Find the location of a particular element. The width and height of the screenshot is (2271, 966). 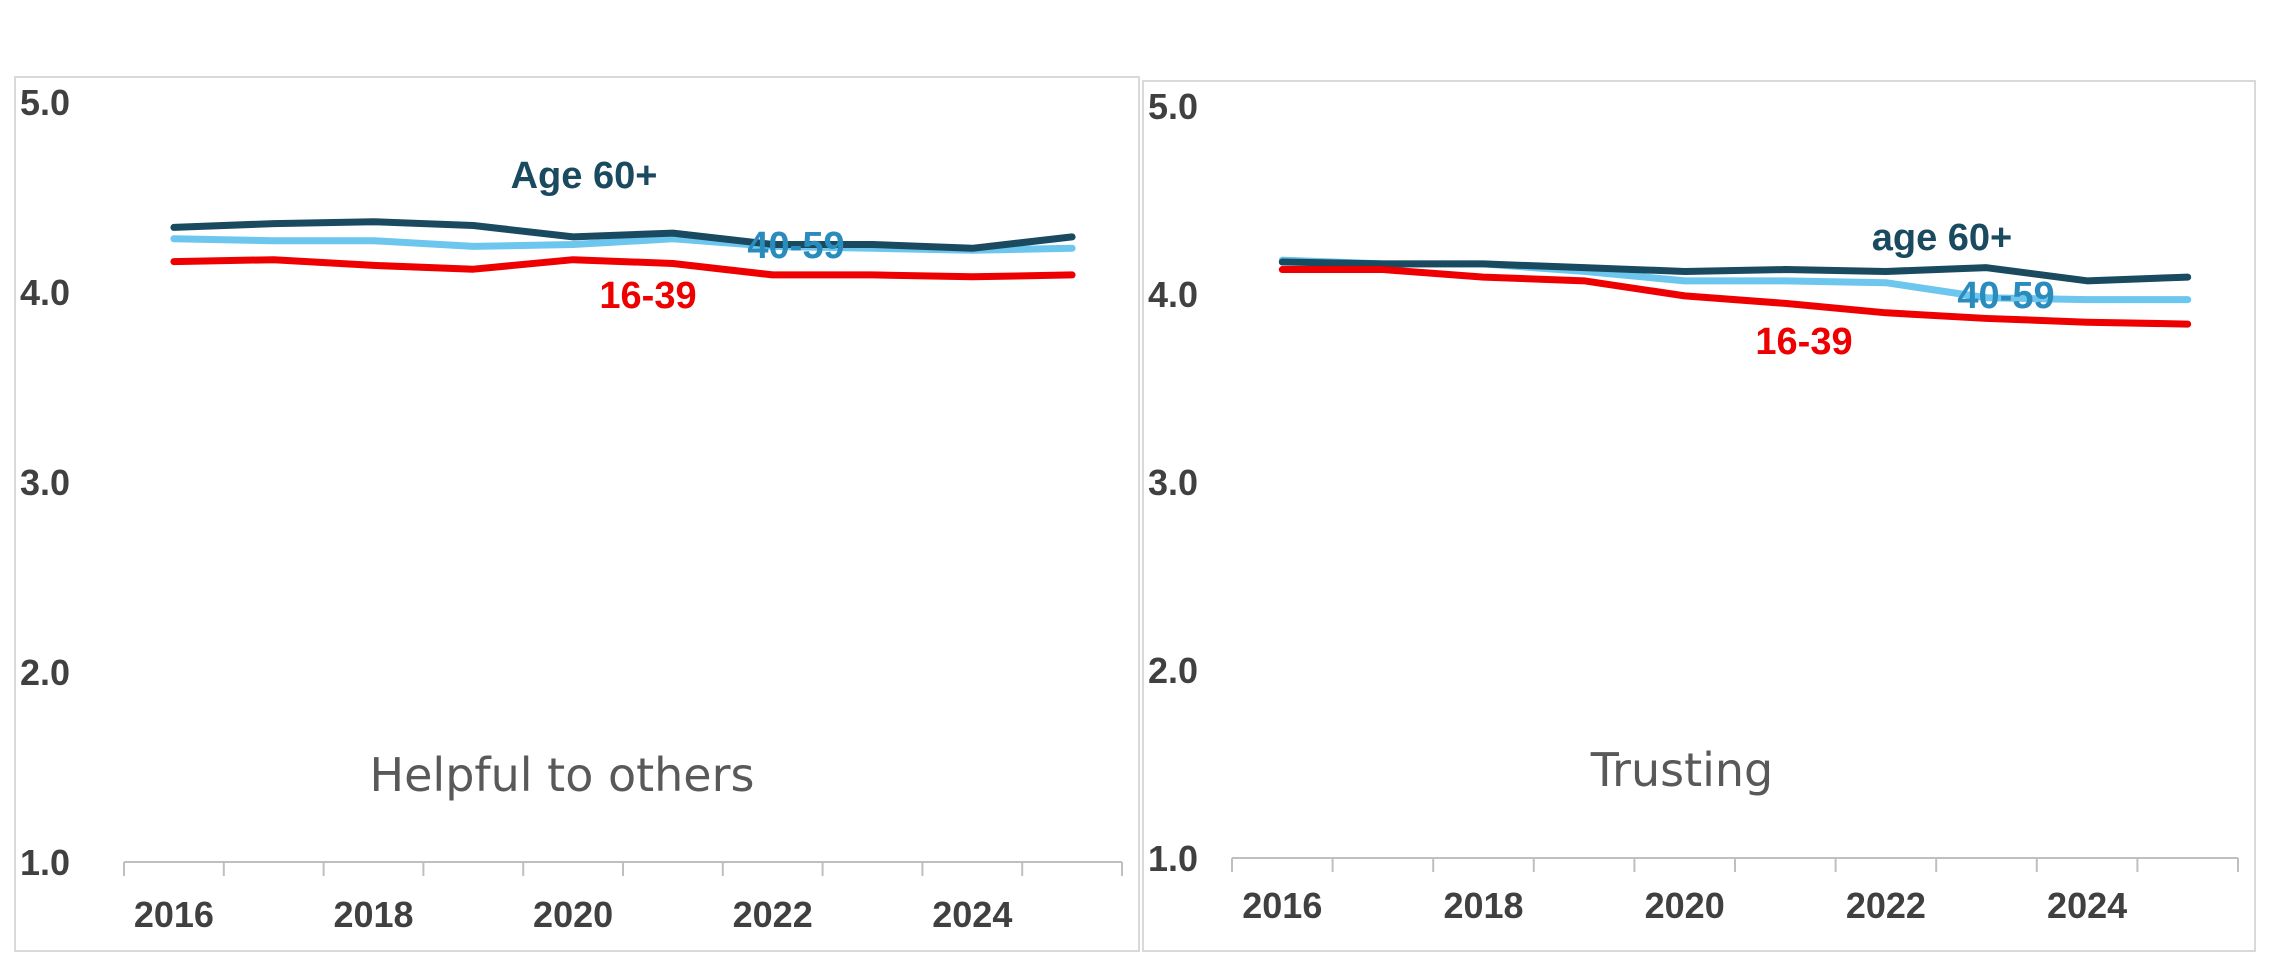

helpful-series-label-age-60-: Age 60+ is located at coordinates (584, 176).